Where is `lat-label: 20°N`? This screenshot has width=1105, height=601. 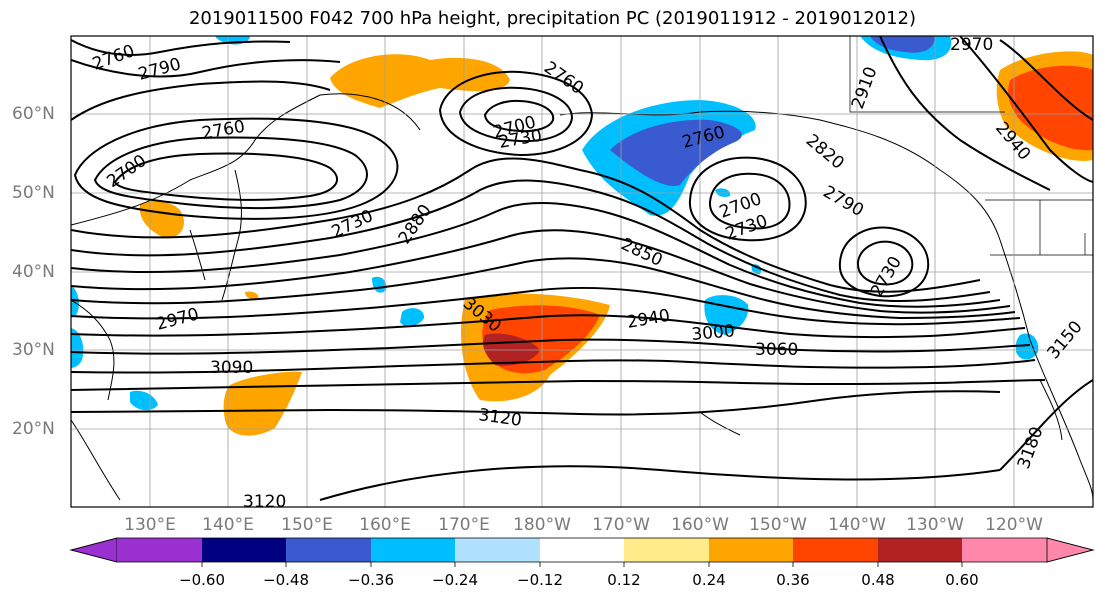 lat-label: 20°N is located at coordinates (33, 429).